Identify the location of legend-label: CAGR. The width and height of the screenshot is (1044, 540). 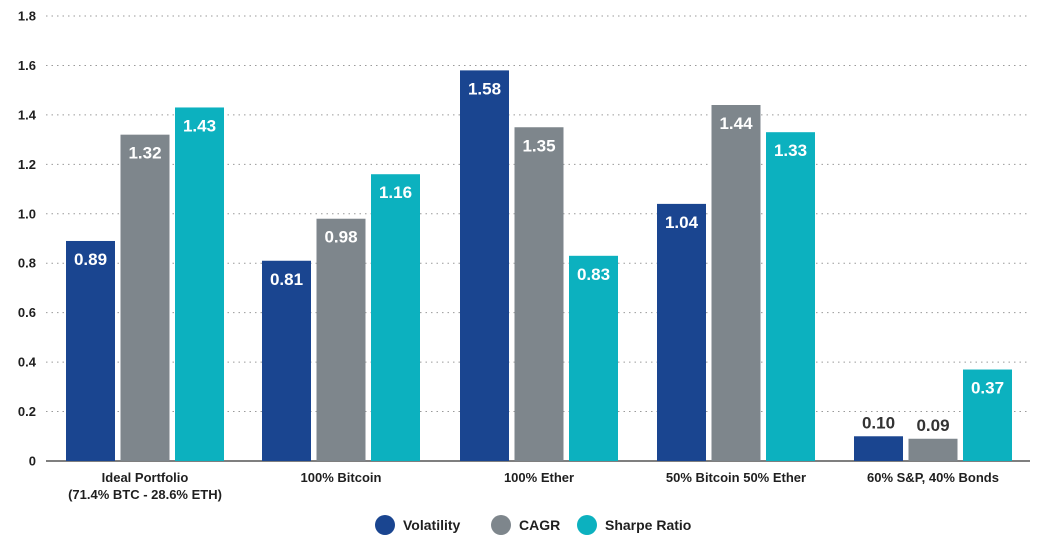
(539, 525).